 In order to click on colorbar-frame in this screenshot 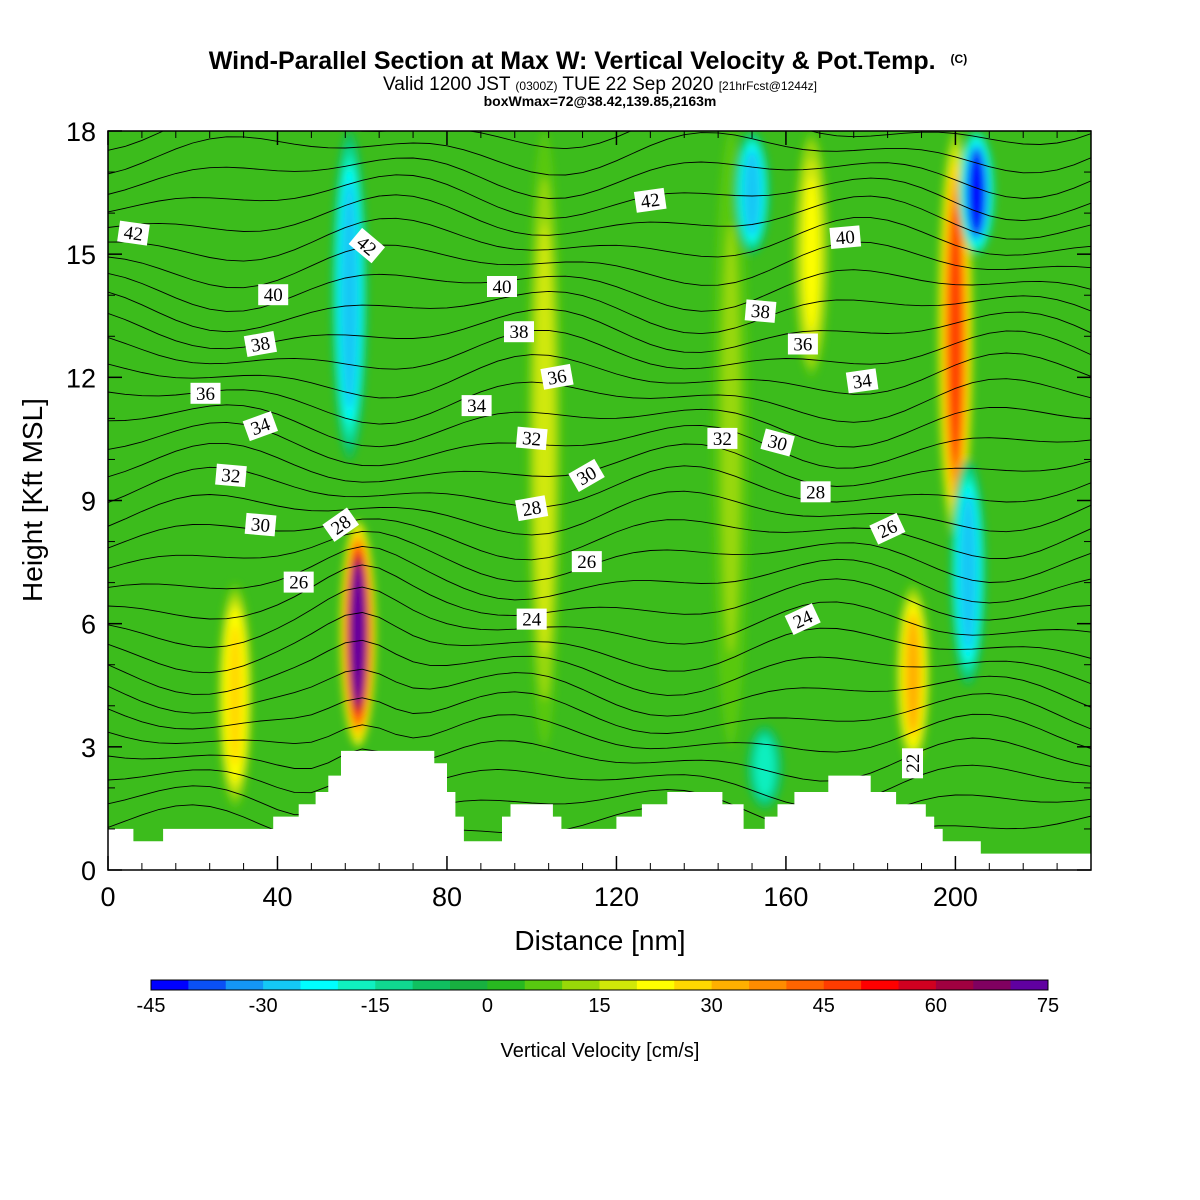, I will do `click(599, 985)`.